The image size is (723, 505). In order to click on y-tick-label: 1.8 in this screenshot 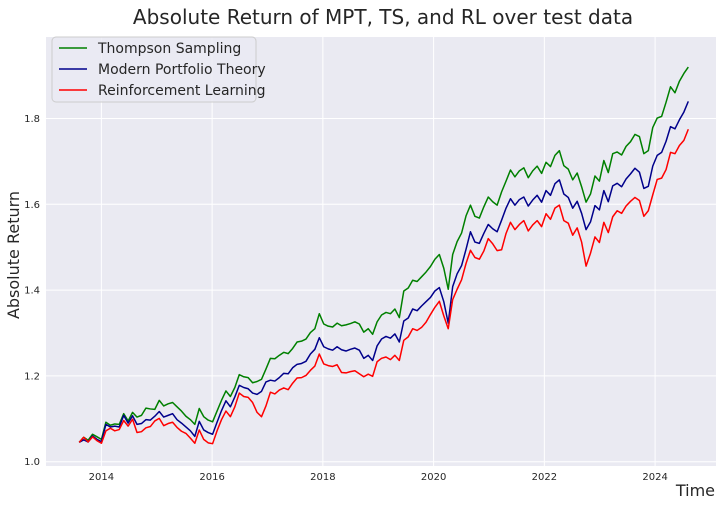, I will do `click(32, 119)`.